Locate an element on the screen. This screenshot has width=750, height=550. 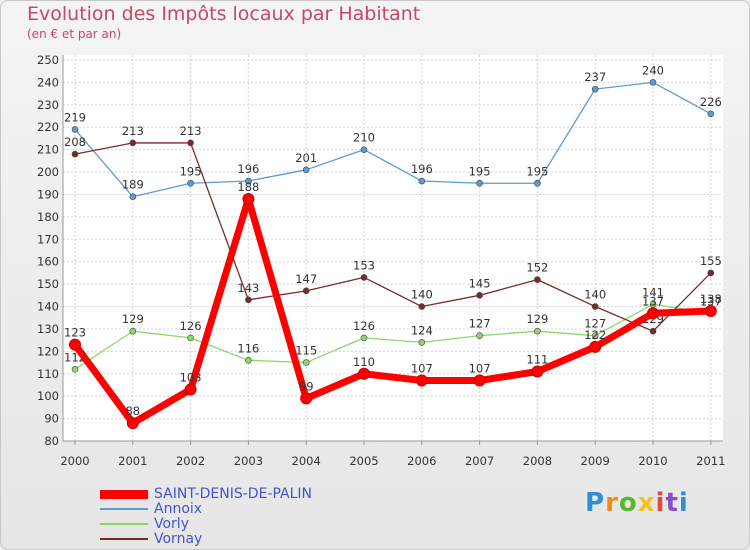
y-tick-label: 180 is located at coordinates (48, 217).